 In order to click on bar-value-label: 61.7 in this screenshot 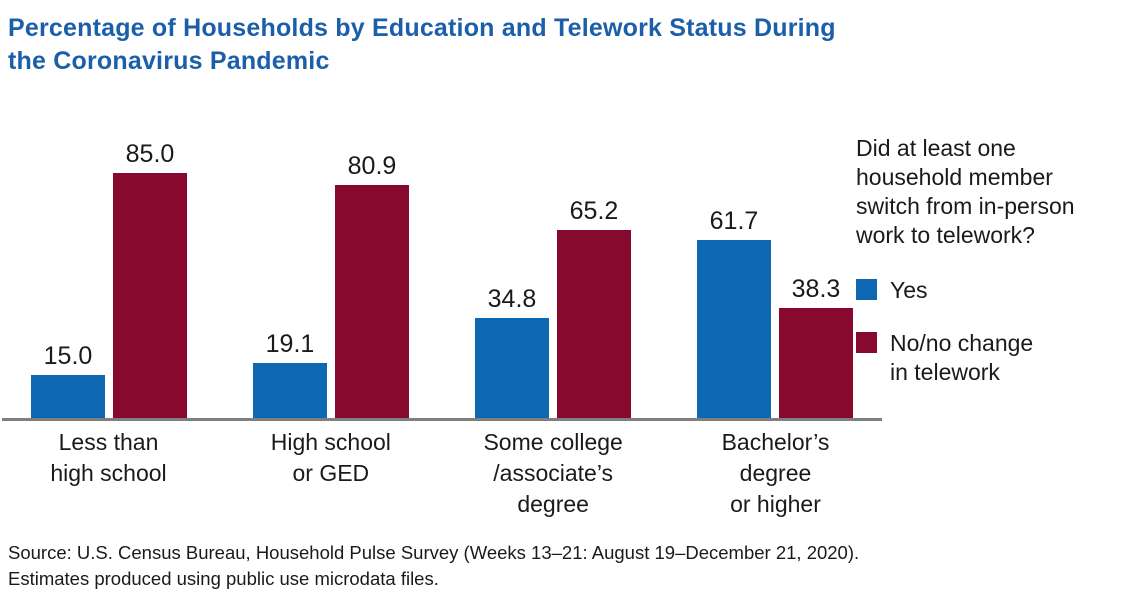, I will do `click(734, 221)`.